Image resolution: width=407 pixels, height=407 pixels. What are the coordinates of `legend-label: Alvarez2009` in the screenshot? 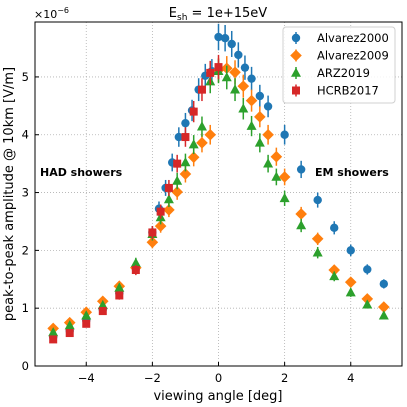 It's located at (353, 56).